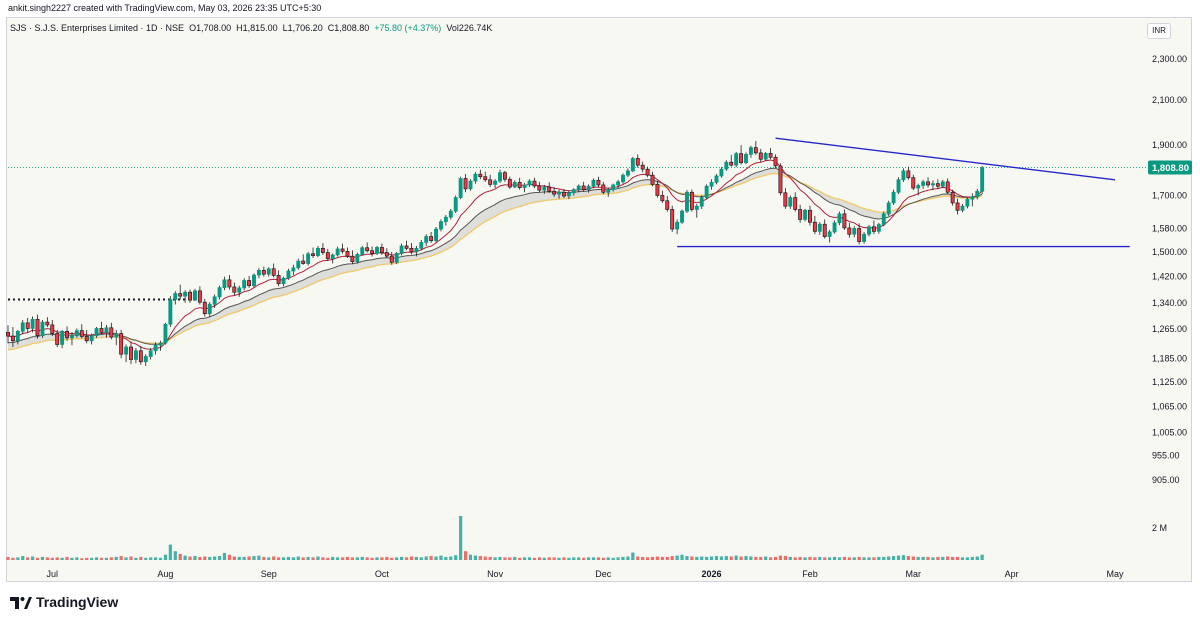 This screenshot has width=1200, height=622. Describe the element at coordinates (1169, 382) in the screenshot. I see `price-tick-label: 1,125.00` at that location.